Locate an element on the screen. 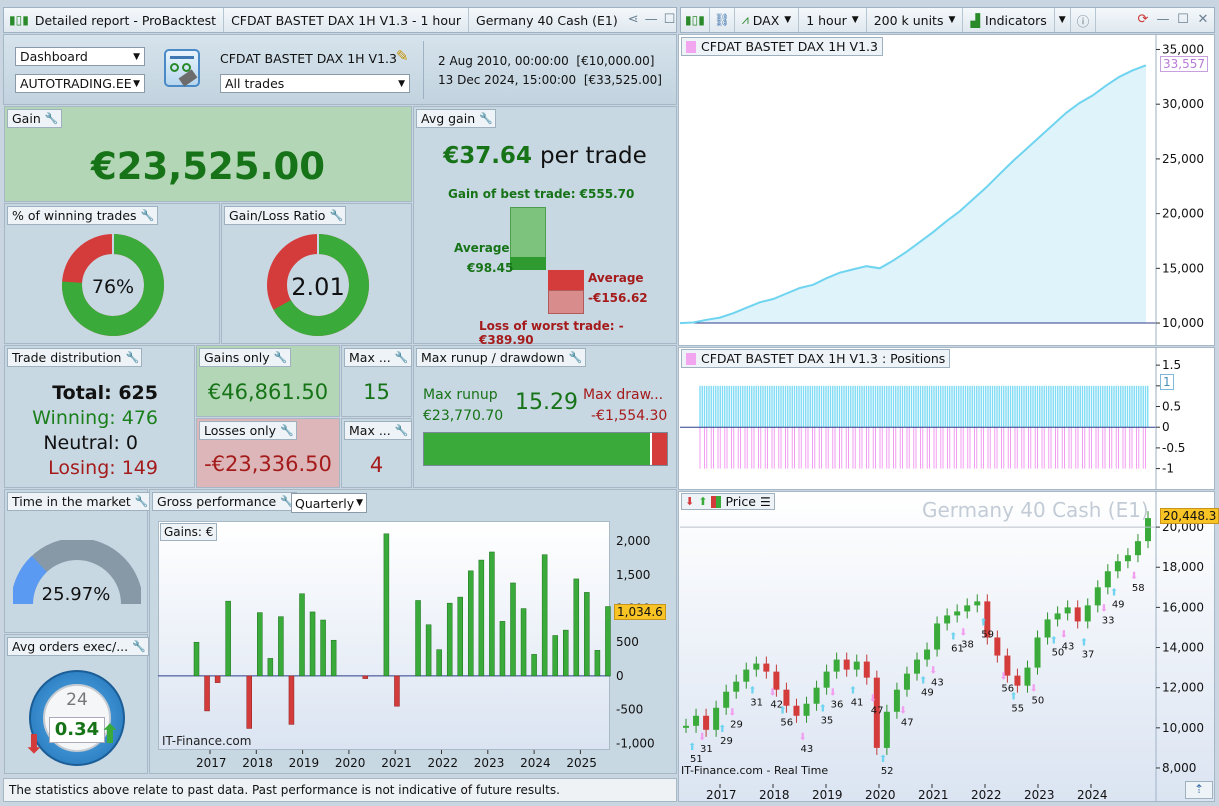 Image resolution: width=1219 pixels, height=806 pixels. refresh-icon: ⟳ is located at coordinates (1143, 19).